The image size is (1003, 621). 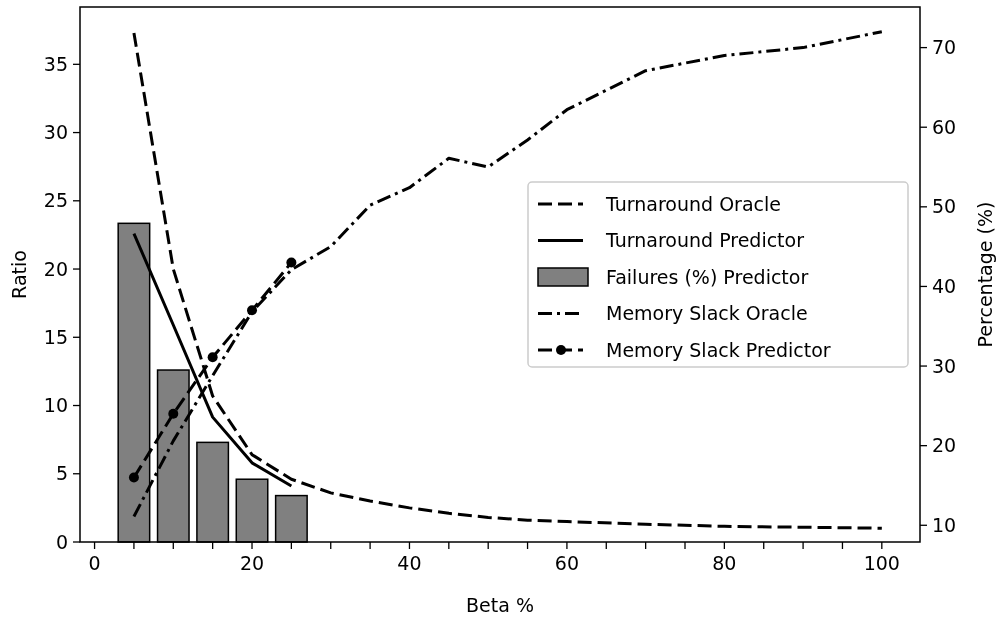 What do you see at coordinates (707, 313) in the screenshot?
I see `legend-label: Memory Slack Oracle` at bounding box center [707, 313].